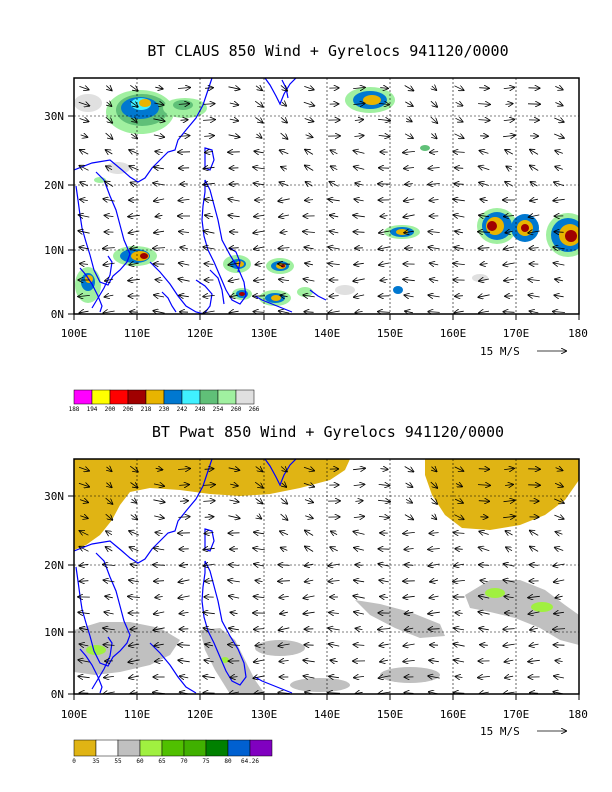 This screenshot has width=612, height=792. I want to click on colorbar-label: 206, so click(128, 409).